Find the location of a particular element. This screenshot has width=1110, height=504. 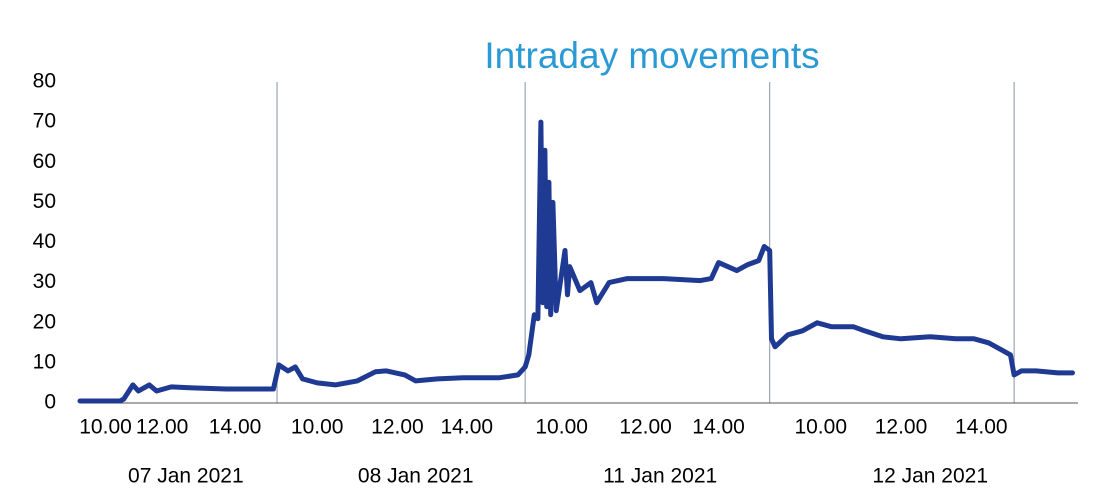

y-tick-label: 10 is located at coordinates (44, 361).